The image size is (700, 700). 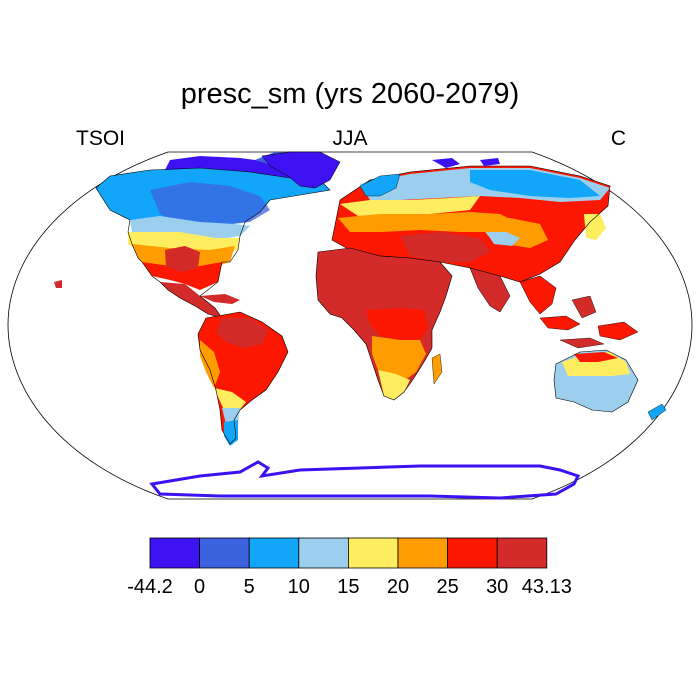 I want to click on australia, so click(x=596, y=381).